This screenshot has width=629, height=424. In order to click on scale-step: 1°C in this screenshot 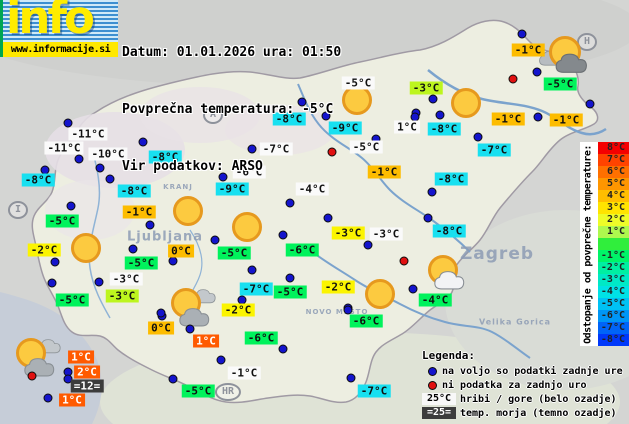, I will do `click(613, 232)`.